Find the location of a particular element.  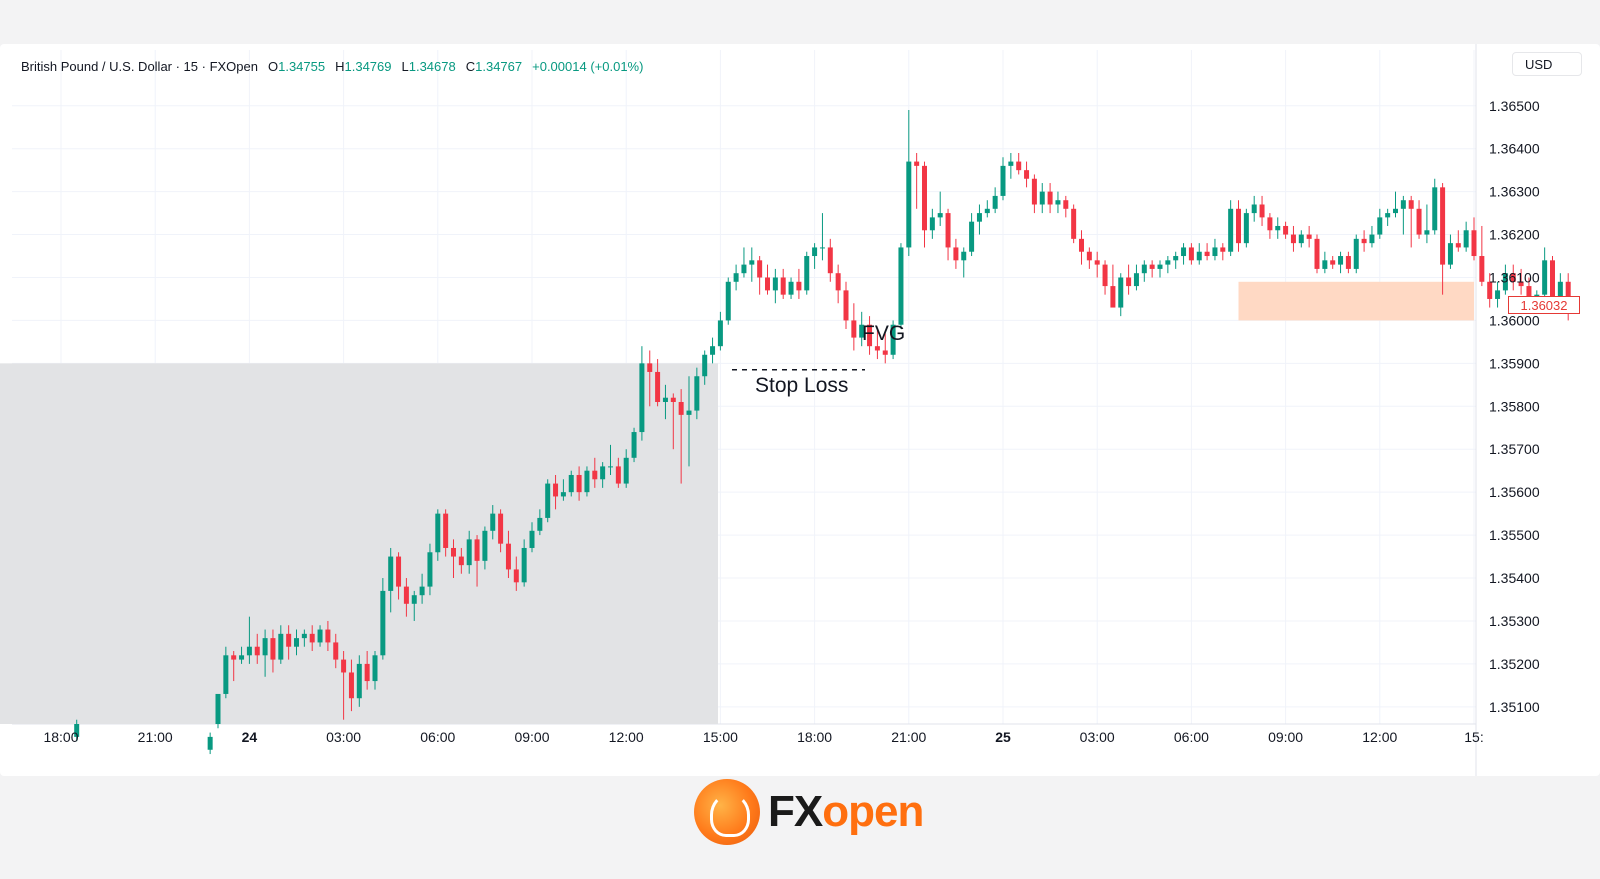

ohlc-close-label: C is located at coordinates (470, 66).